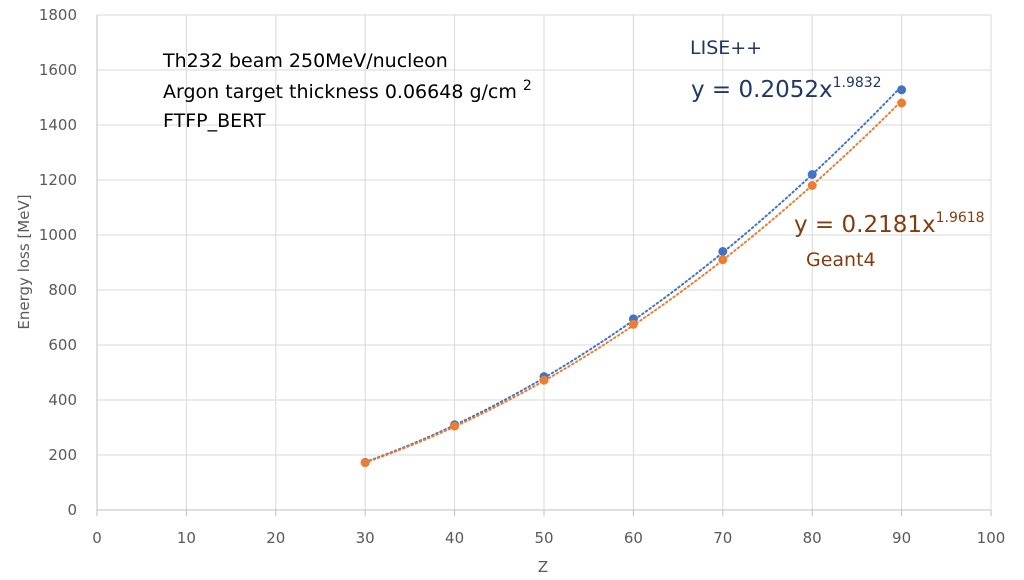 Image resolution: width=1024 pixels, height=580 pixels. I want to click on x-tick-label: 40, so click(454, 538).